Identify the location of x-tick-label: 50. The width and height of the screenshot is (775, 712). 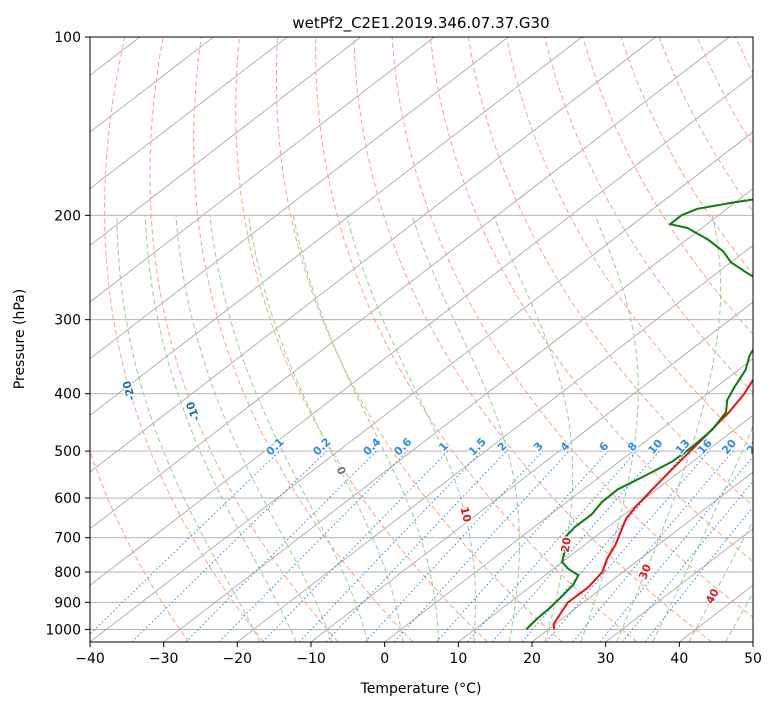
(753, 659).